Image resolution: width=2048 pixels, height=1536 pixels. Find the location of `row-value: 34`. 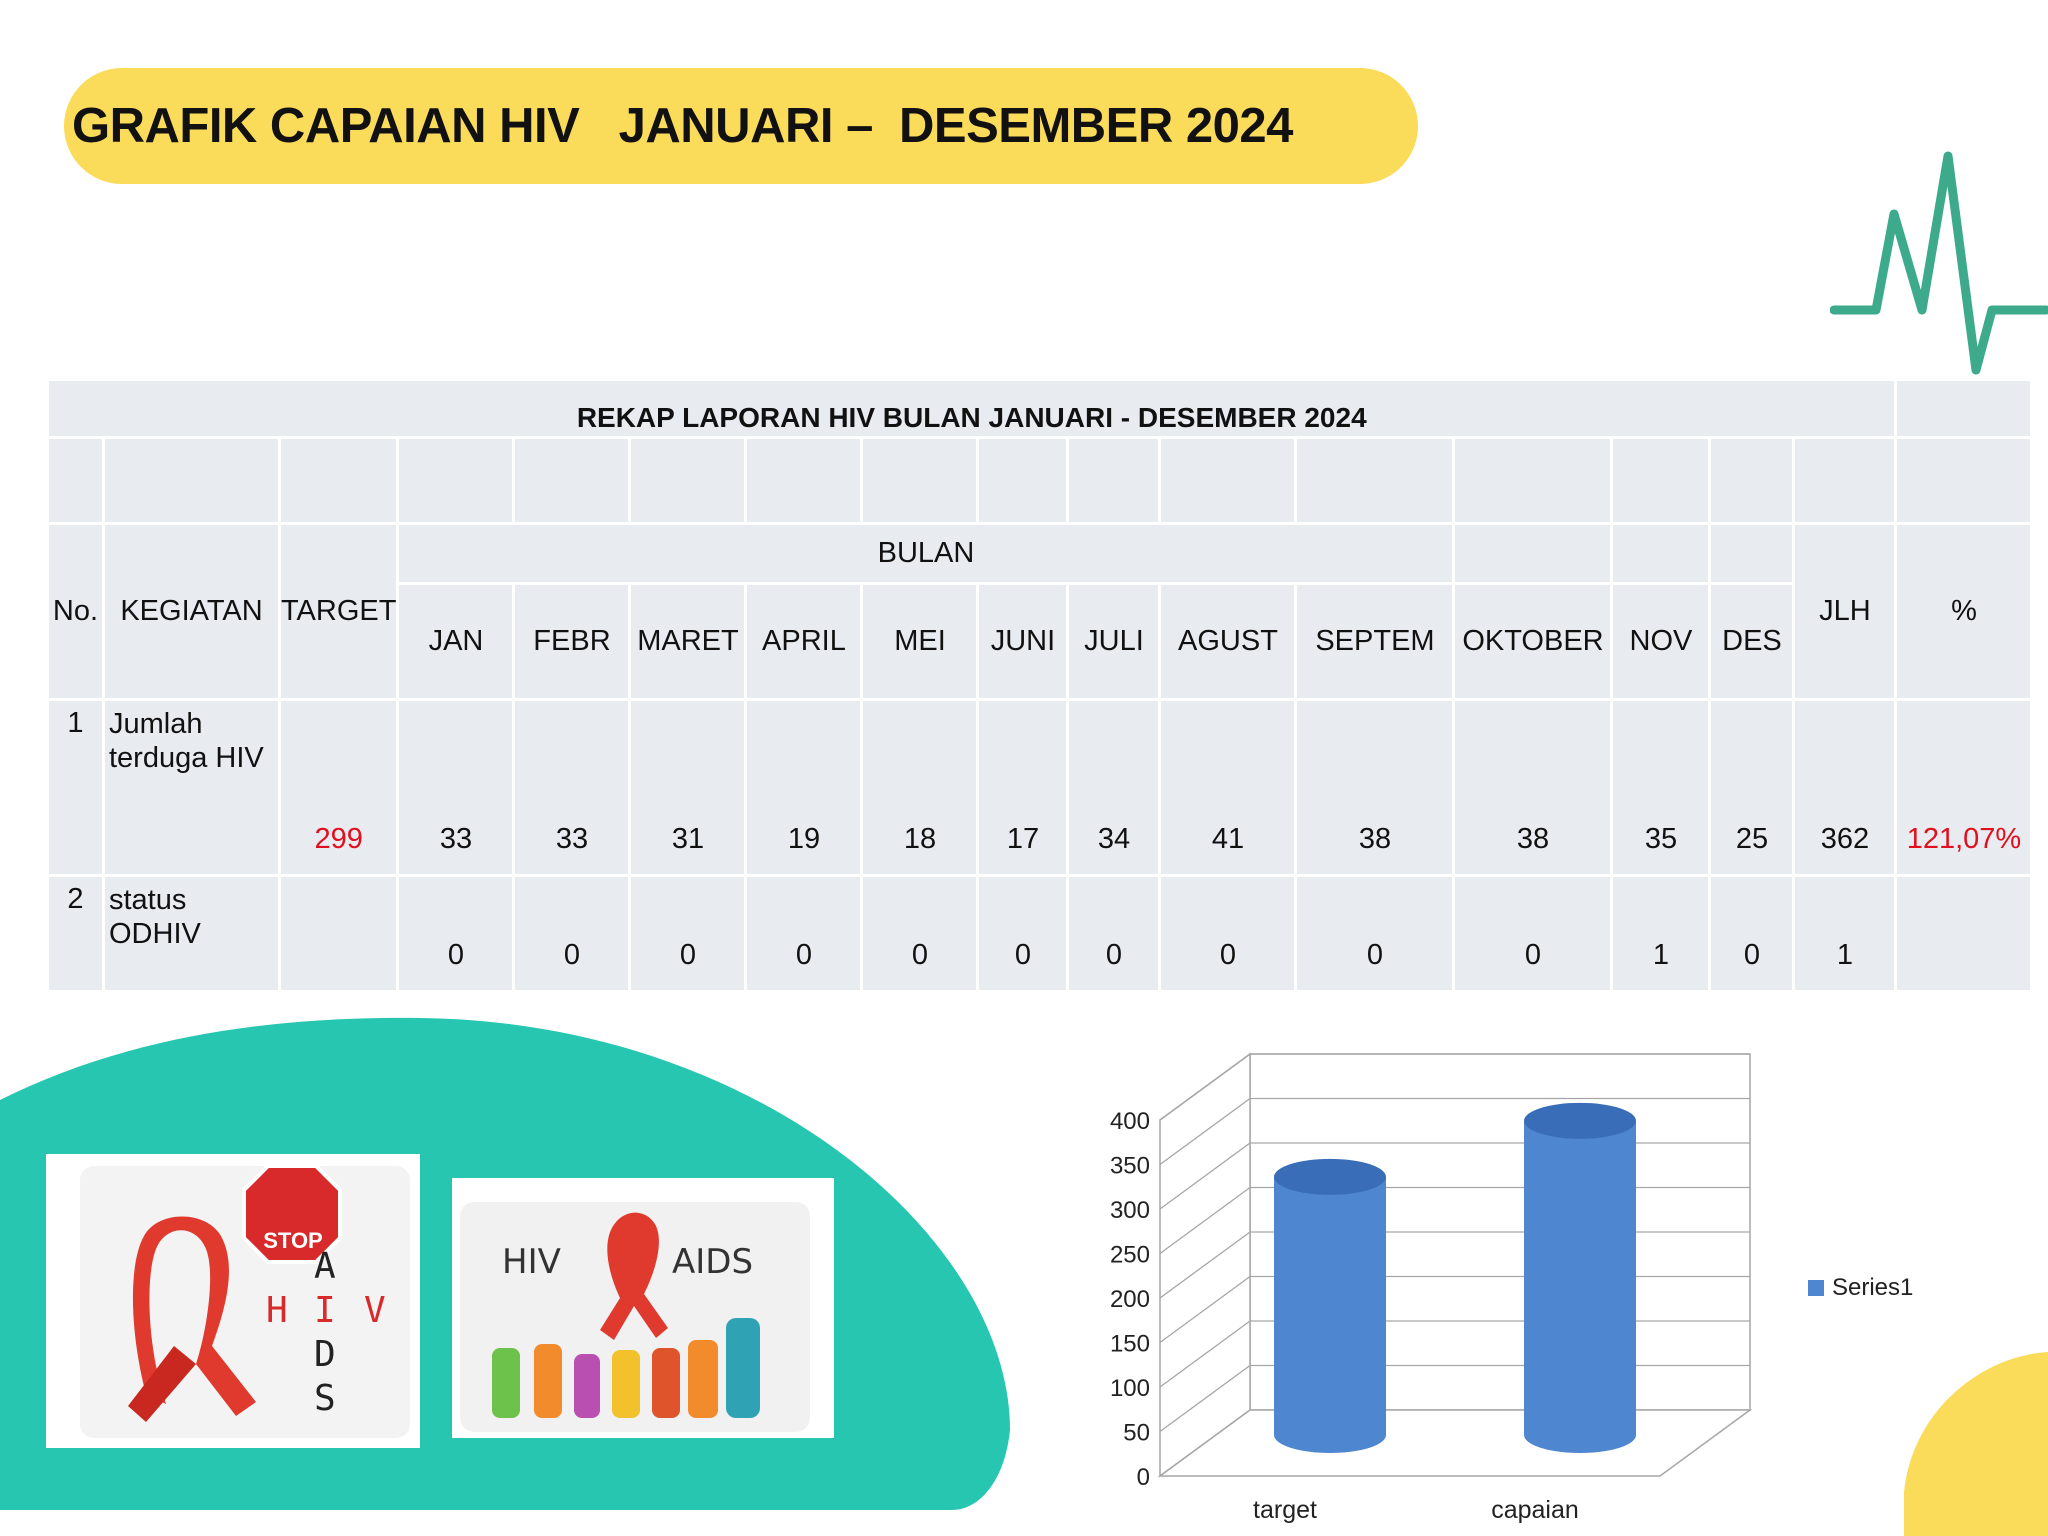

row-value: 34 is located at coordinates (1114, 787).